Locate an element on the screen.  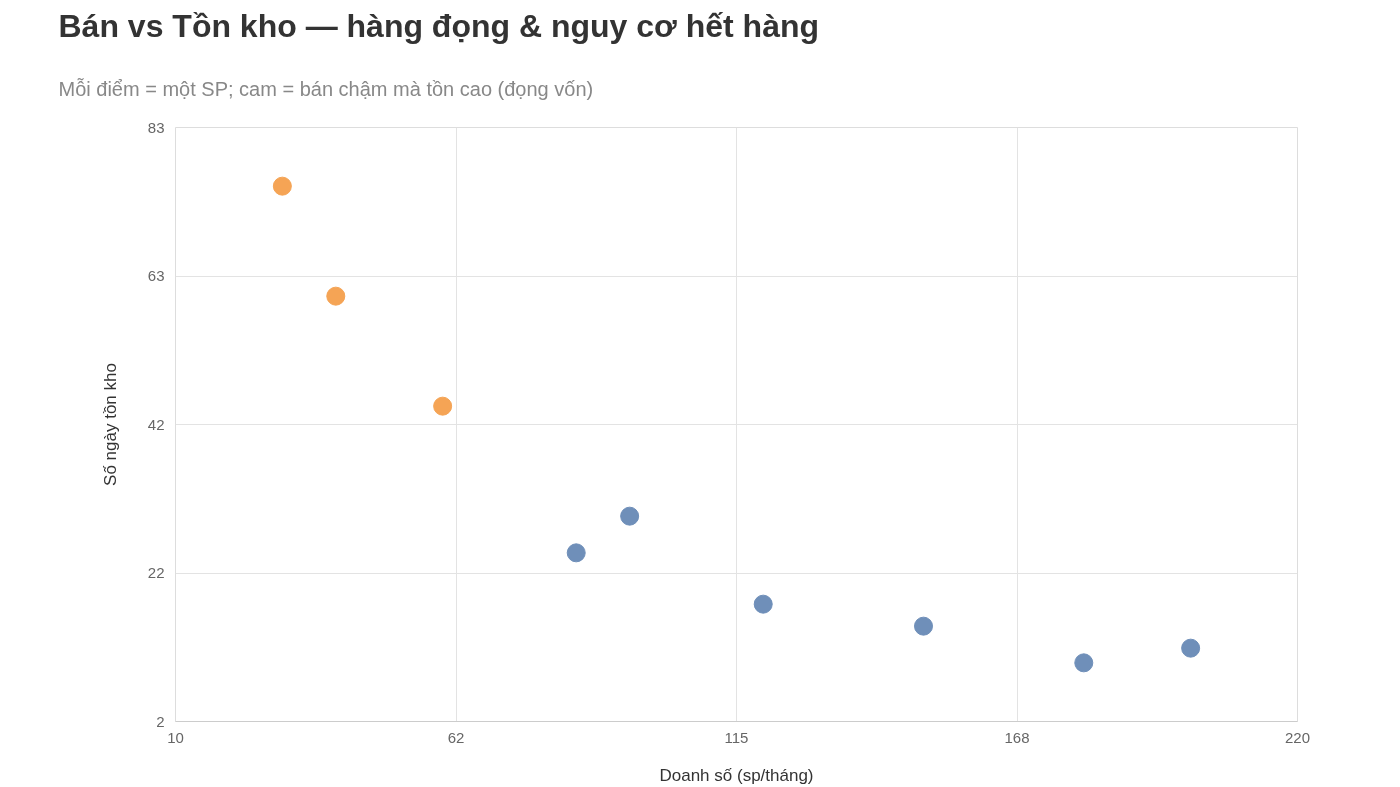
chart-subtitle: Mỗi điểm = một SP; cam = bán chậm mà tồn cao (đọng vốn) is located at coordinates (326, 89).